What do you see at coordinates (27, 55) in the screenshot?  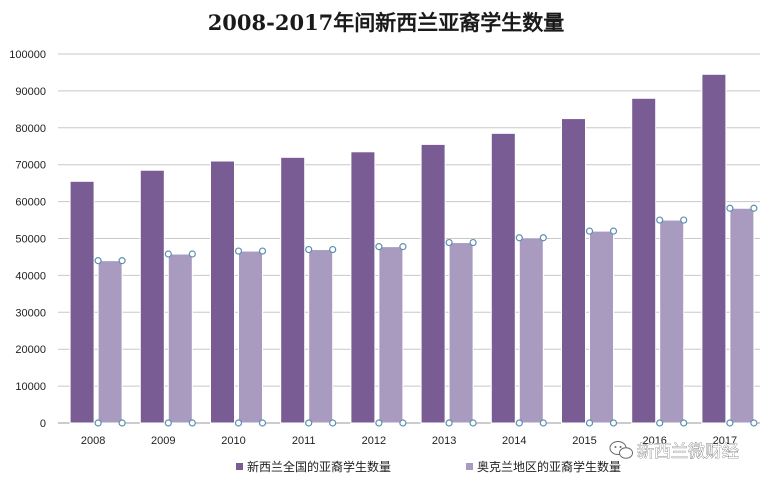 I see `y-tick-label: 100000` at bounding box center [27, 55].